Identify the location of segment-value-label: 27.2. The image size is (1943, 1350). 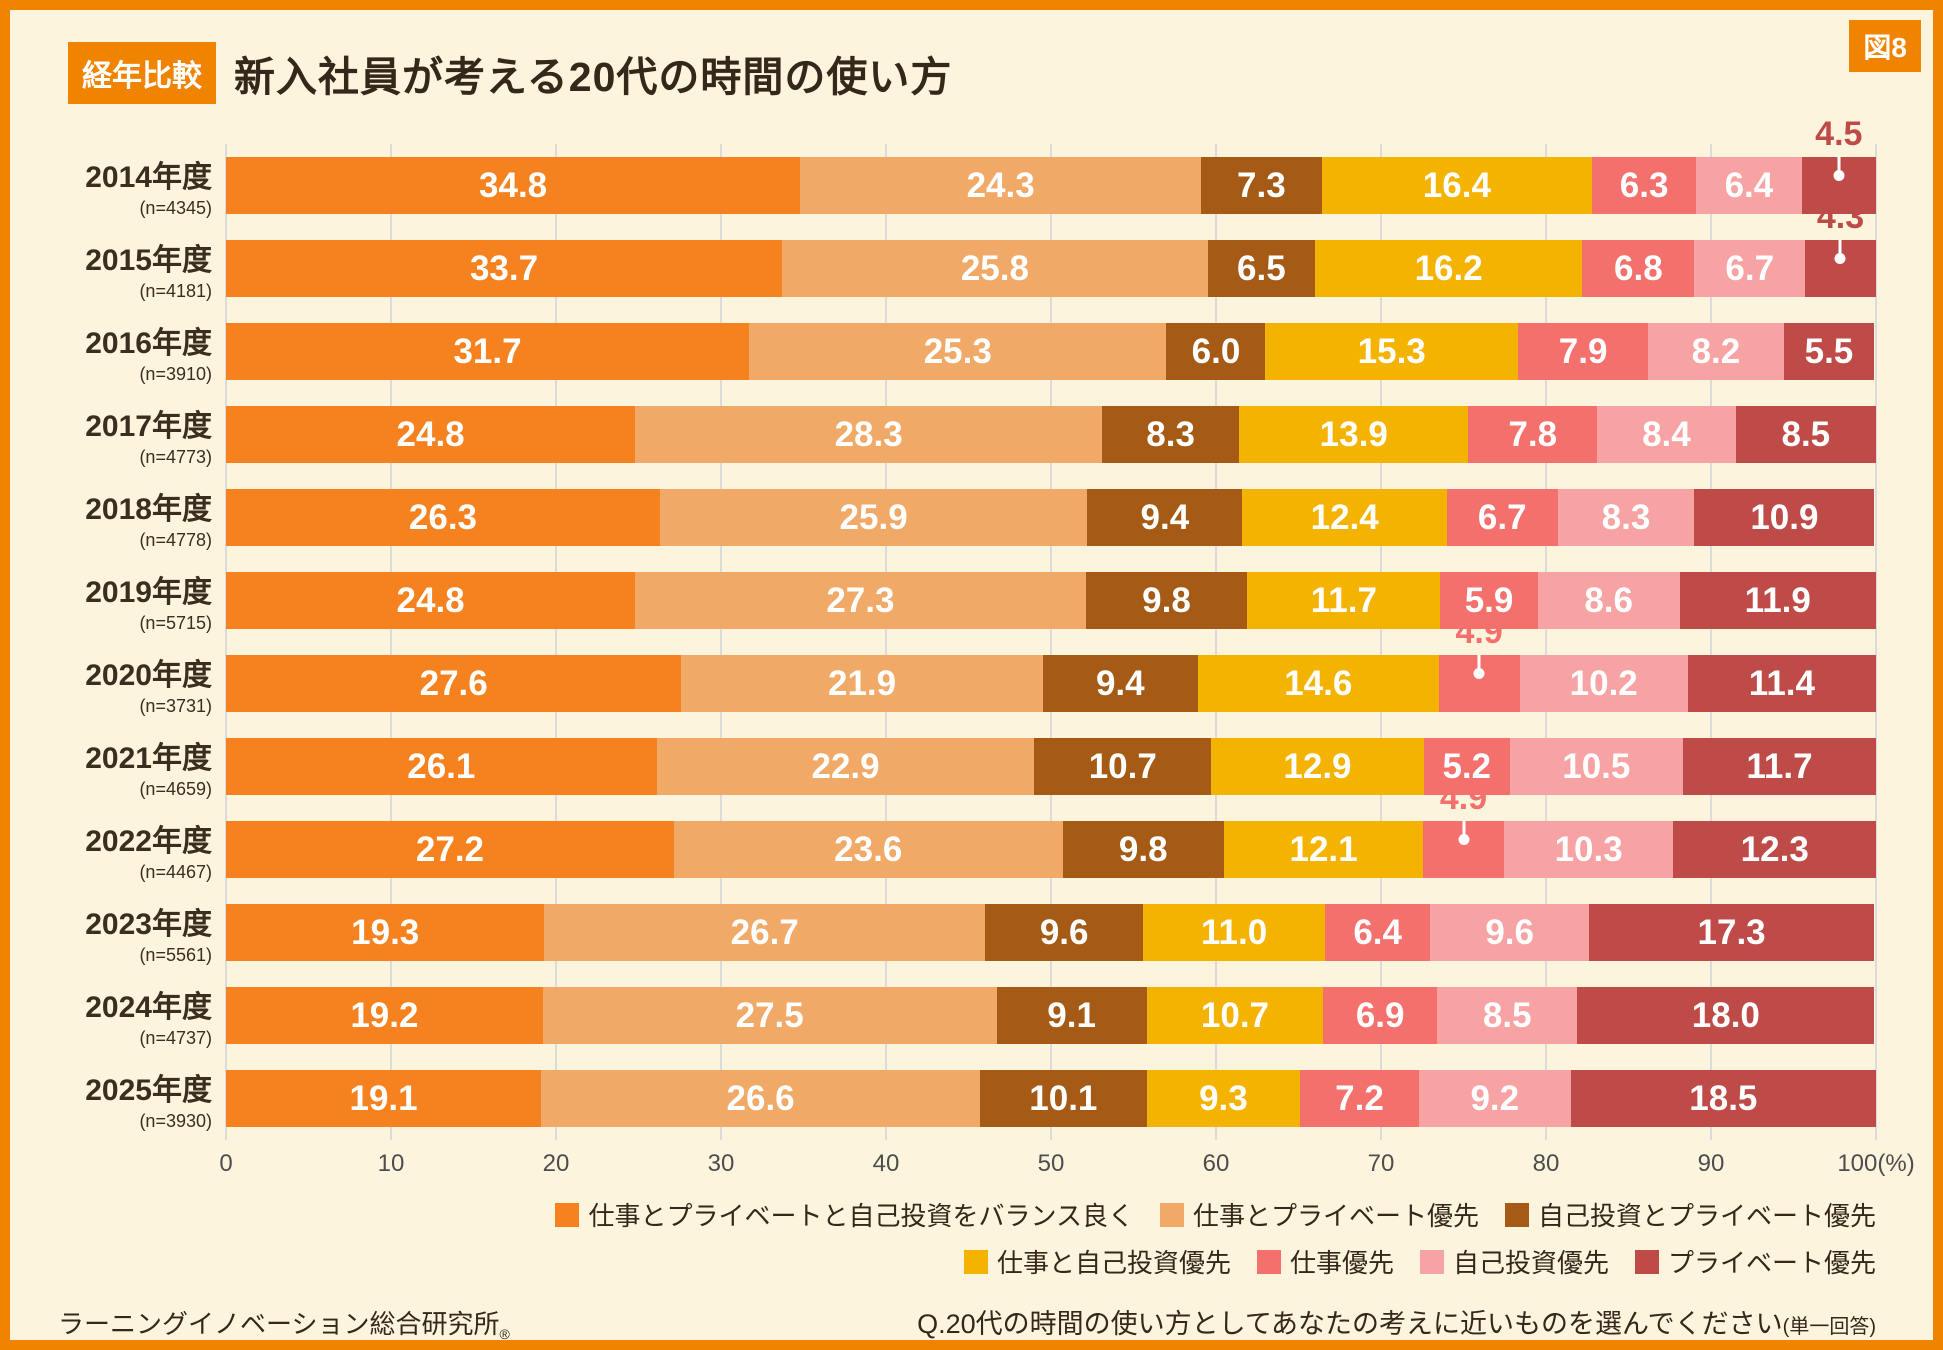
(450, 849).